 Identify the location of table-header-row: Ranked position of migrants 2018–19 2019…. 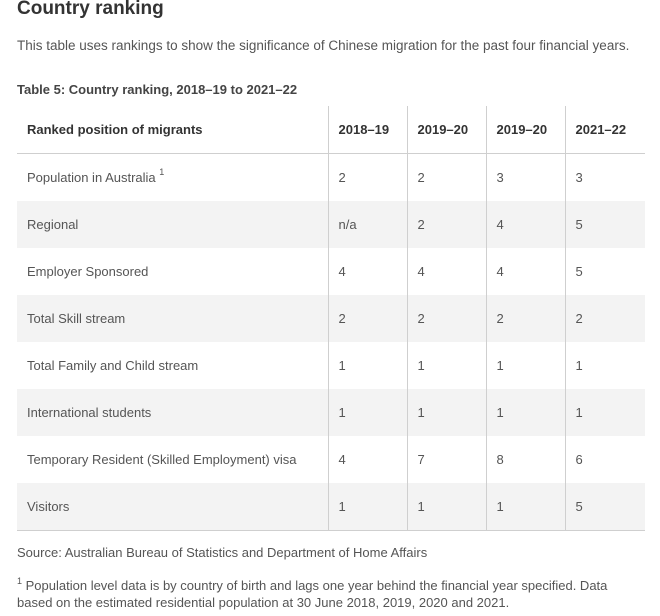
(331, 130).